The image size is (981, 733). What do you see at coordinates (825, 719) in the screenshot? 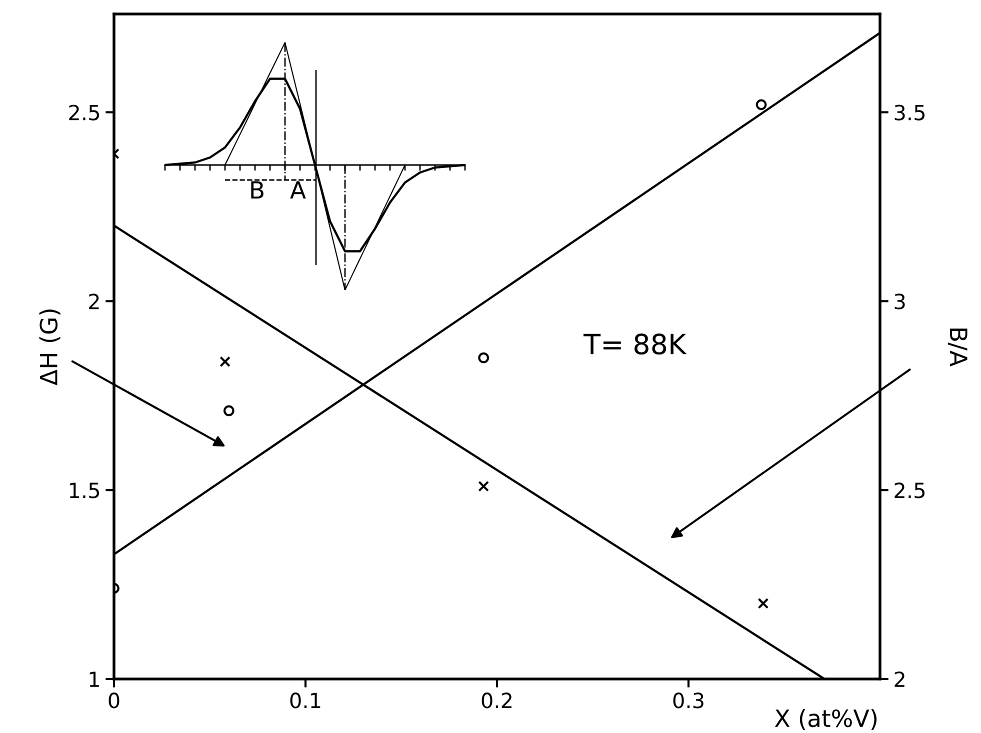
I see `x-axis-title: X (at%V)` at bounding box center [825, 719].